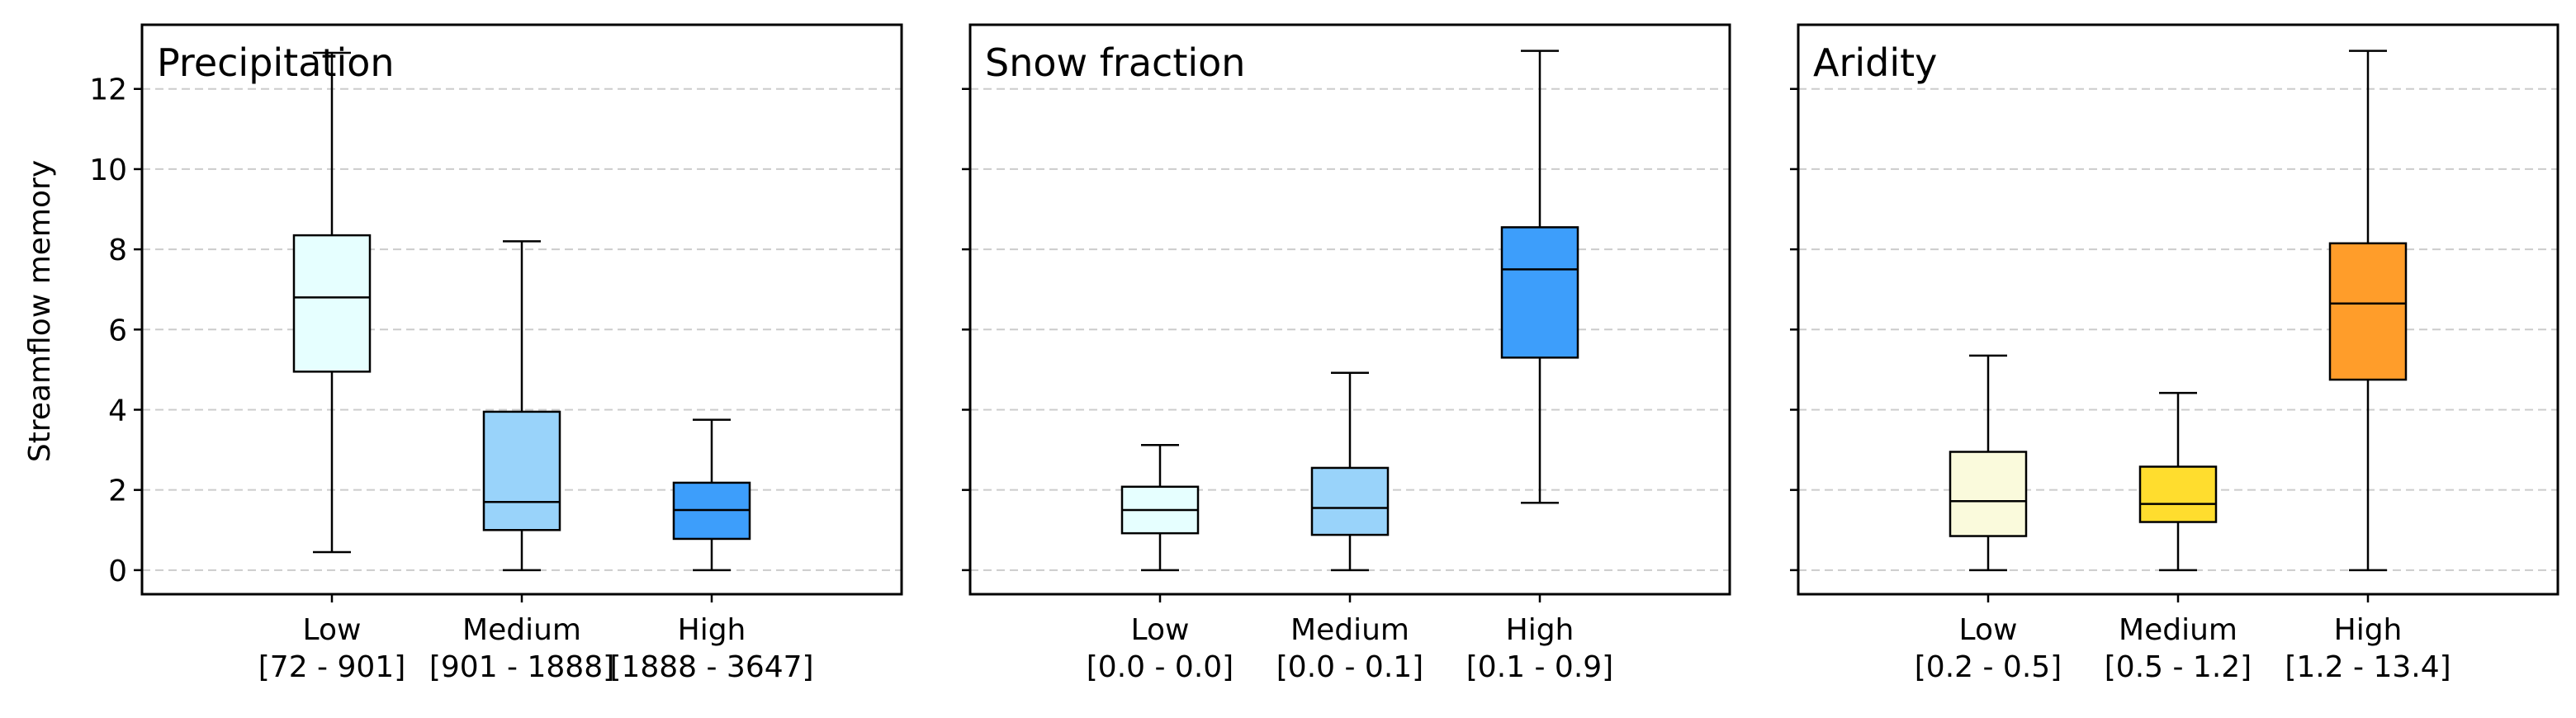 The width and height of the screenshot is (2576, 718). Describe the element at coordinates (1988, 667) in the screenshot. I see `x-tick-range-0: [0.2 - 0.5]` at that location.